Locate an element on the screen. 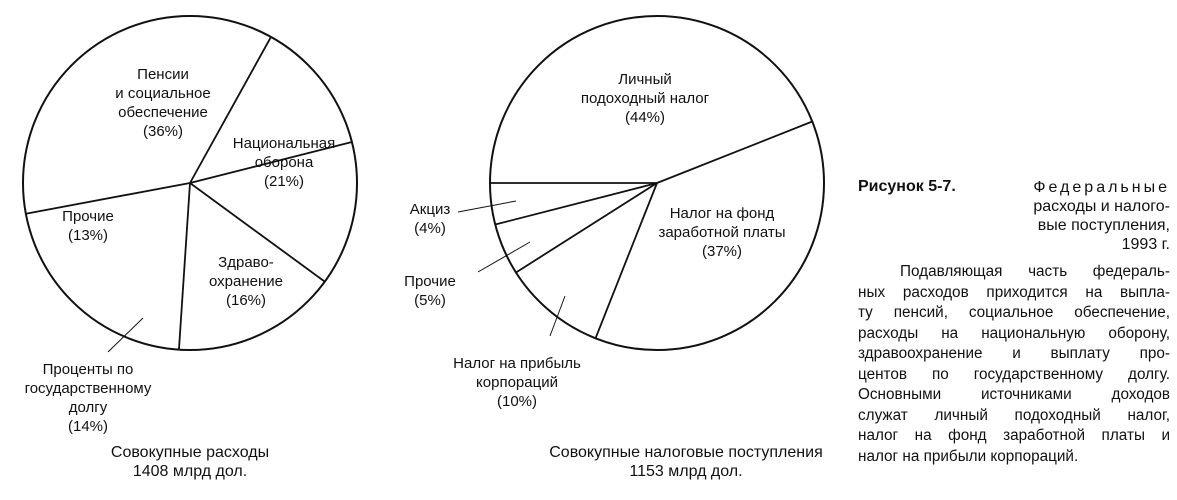  slice-label-line: (44%) is located at coordinates (645, 117).